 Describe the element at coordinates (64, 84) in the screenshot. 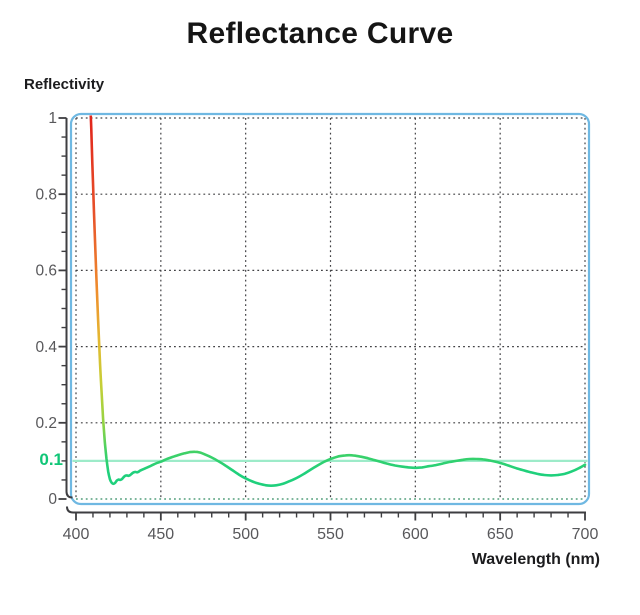

I see `y-axis-title: Reflectivity` at that location.